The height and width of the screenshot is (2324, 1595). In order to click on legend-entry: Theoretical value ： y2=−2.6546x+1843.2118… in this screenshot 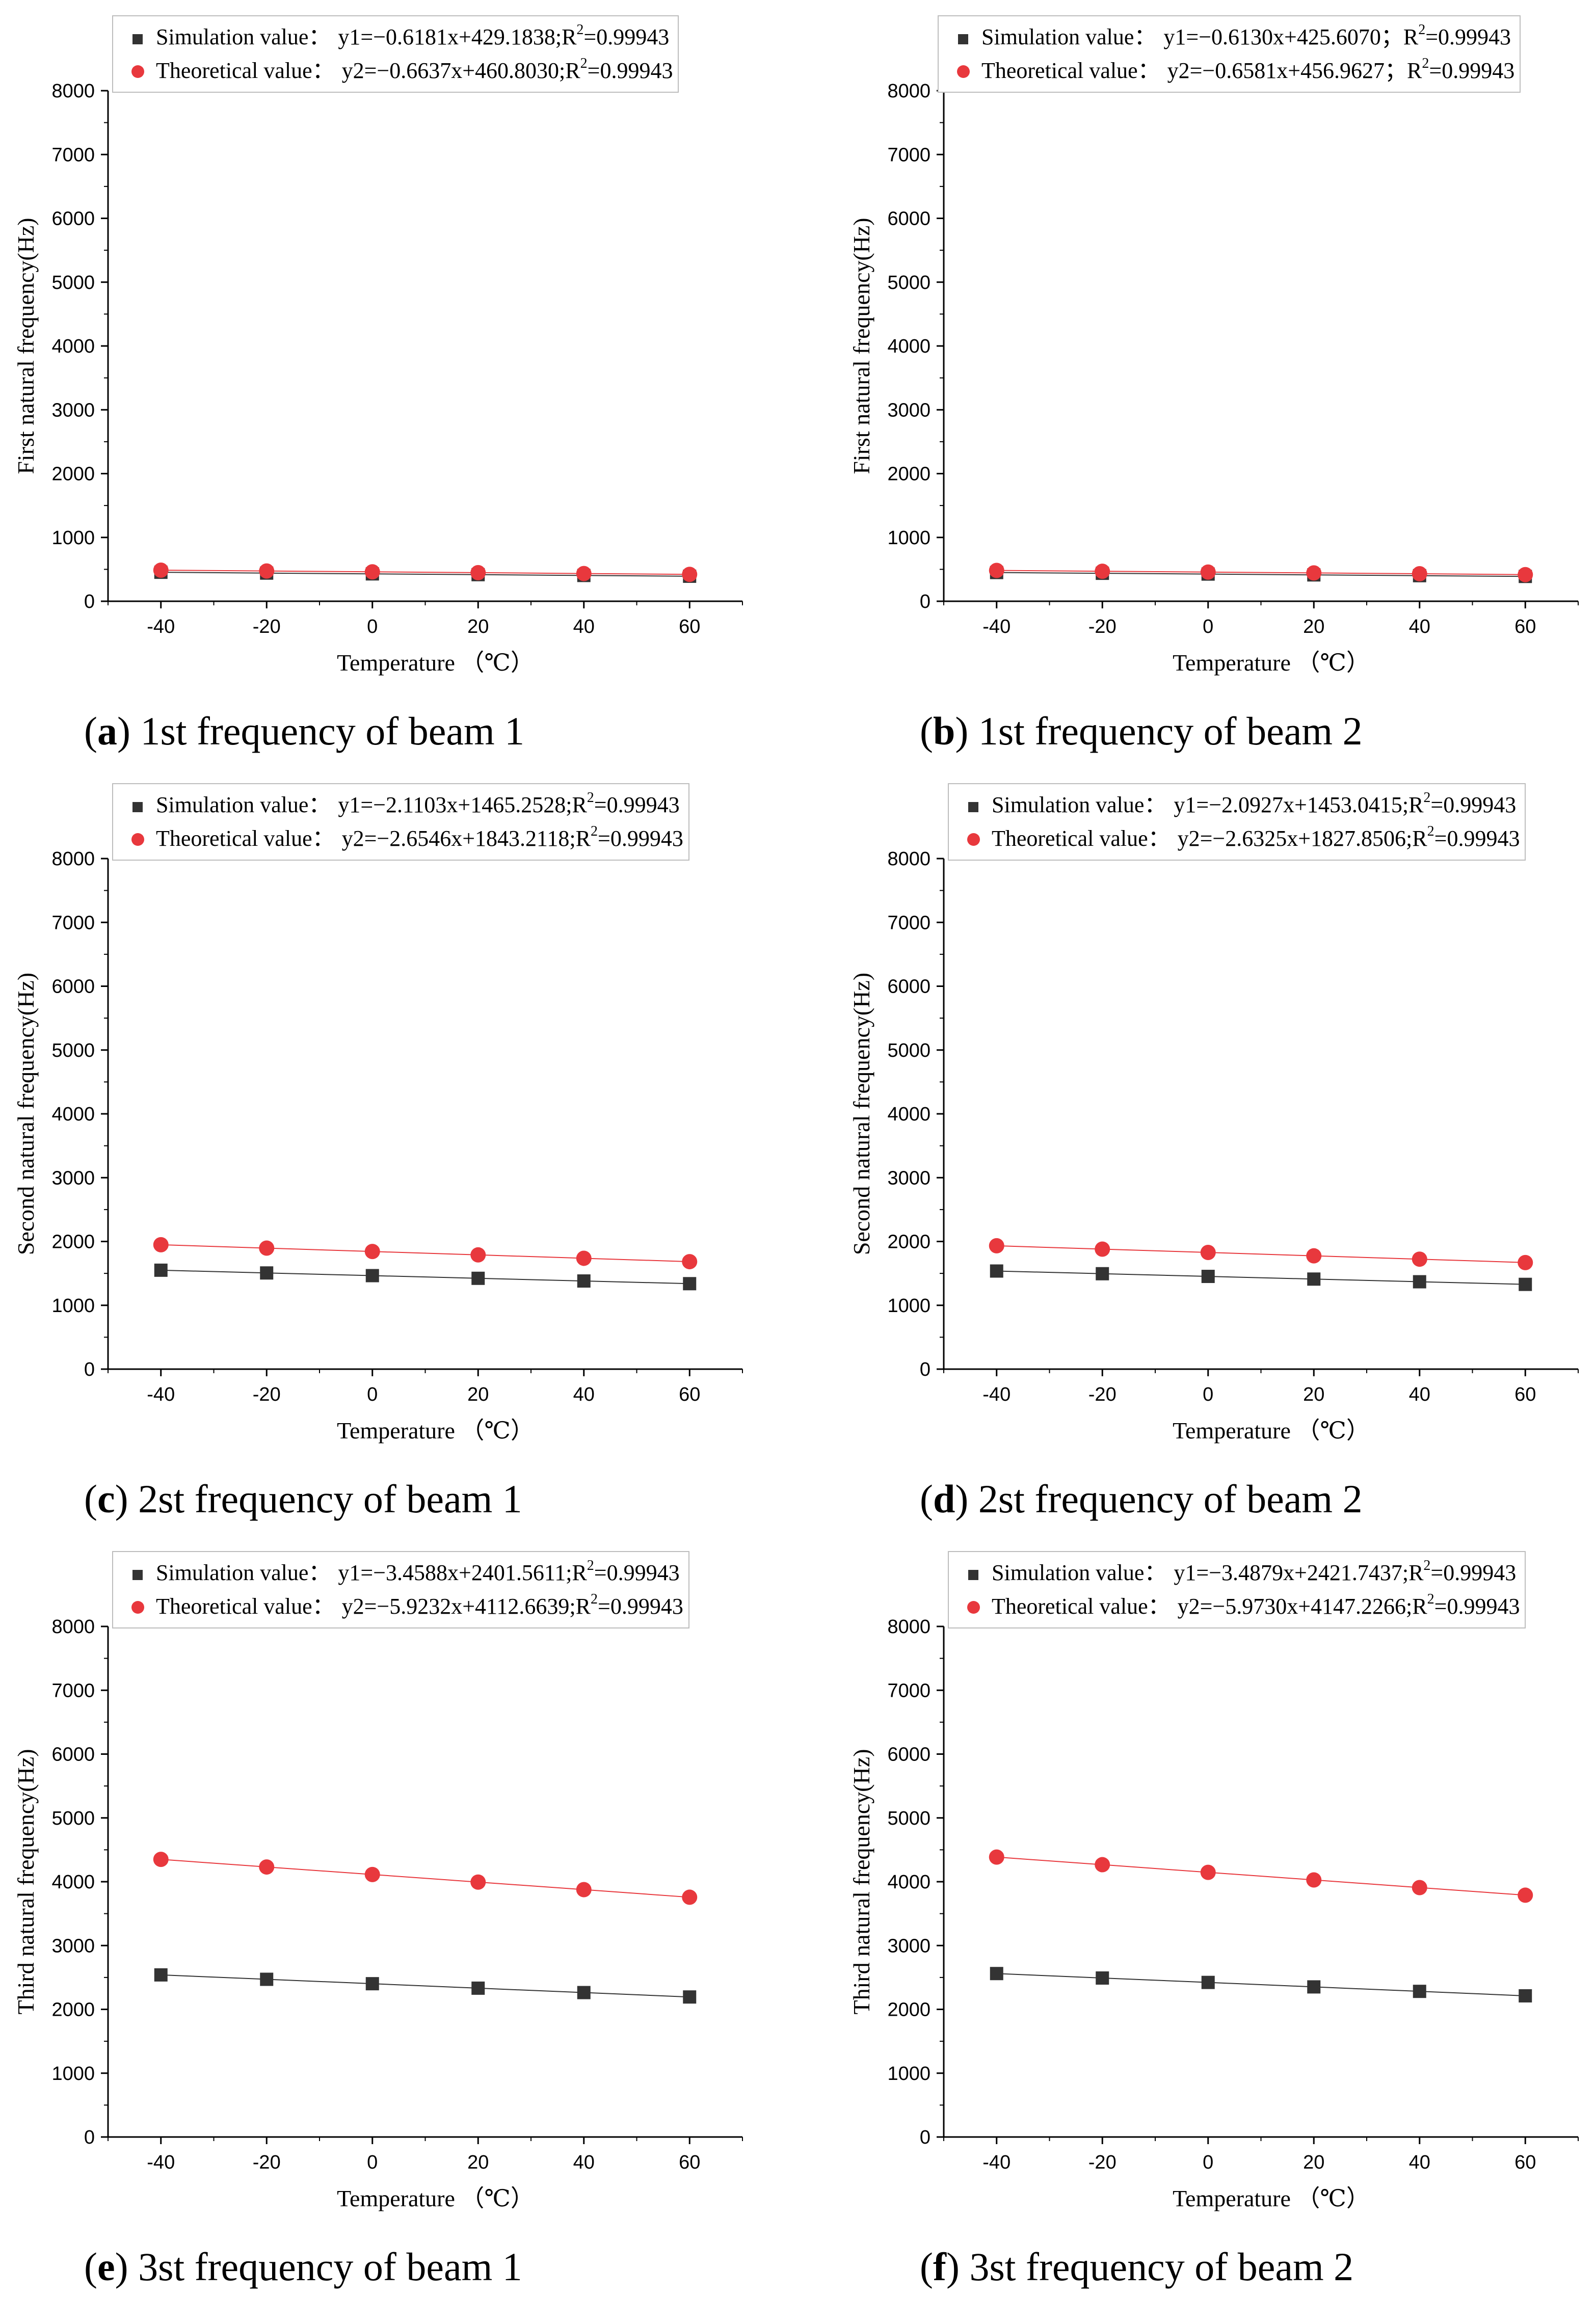, I will do `click(401, 839)`.